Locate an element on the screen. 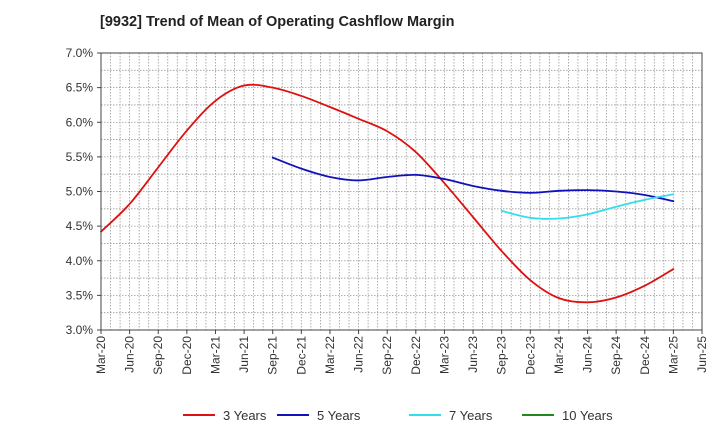 This screenshot has height=440, width=720. y-tick-label: 5.5% is located at coordinates (80, 157).